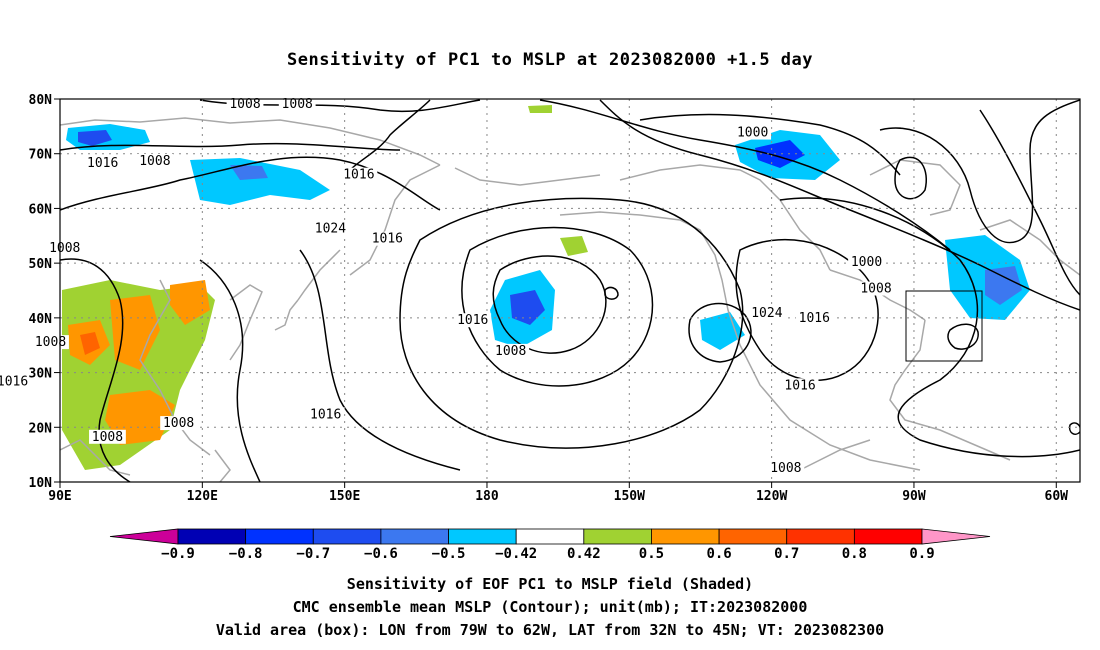 The height and width of the screenshot is (650, 1100). Describe the element at coordinates (41, 264) in the screenshot. I see `lat-tick-label: 50N` at that location.